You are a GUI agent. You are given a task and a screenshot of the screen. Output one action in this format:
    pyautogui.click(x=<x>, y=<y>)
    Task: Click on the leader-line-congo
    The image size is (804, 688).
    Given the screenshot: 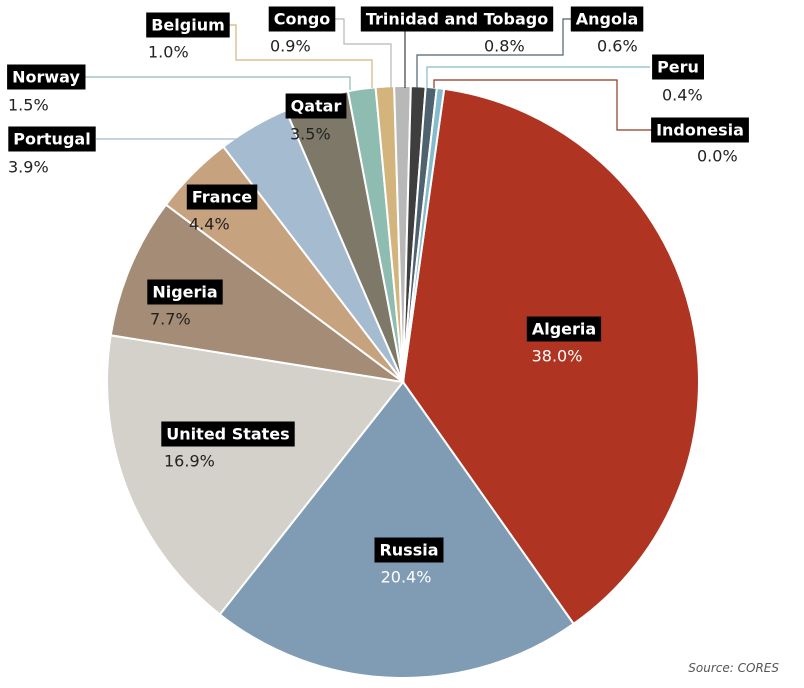 What is the action you would take?
    pyautogui.click(x=362, y=53)
    